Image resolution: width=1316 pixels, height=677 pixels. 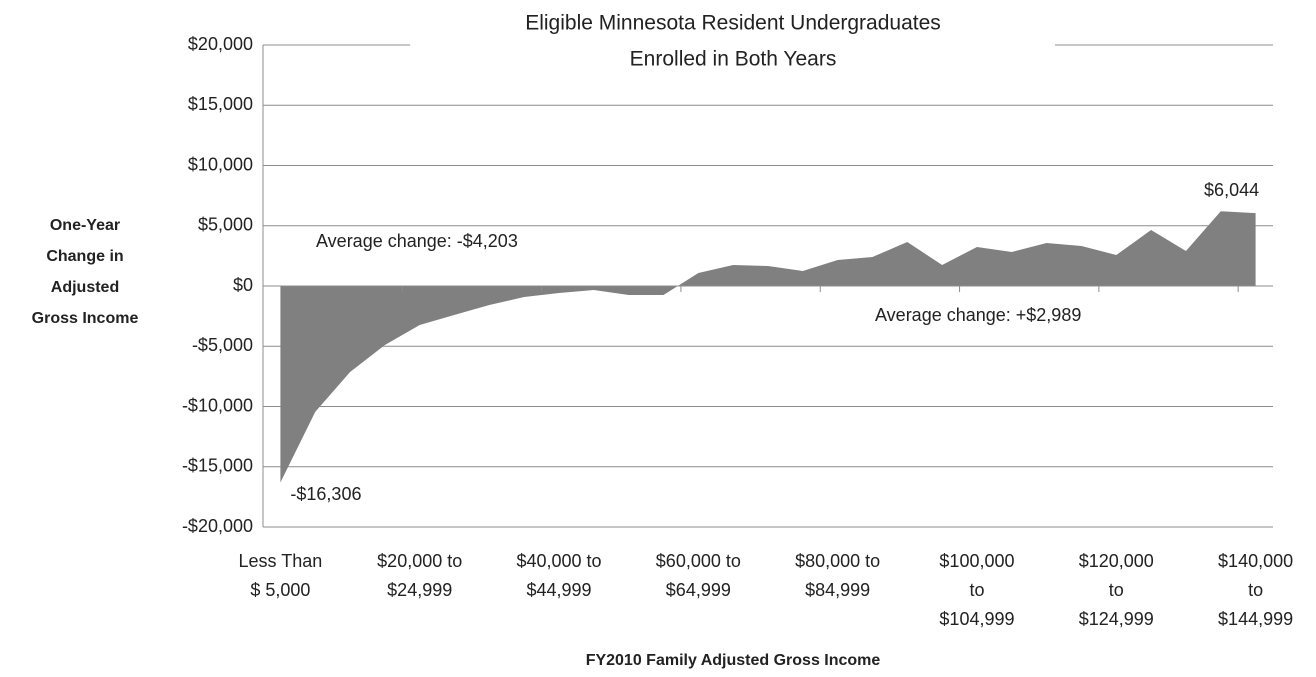 I want to click on x-tick-label: $140,000, so click(x=1255, y=561).